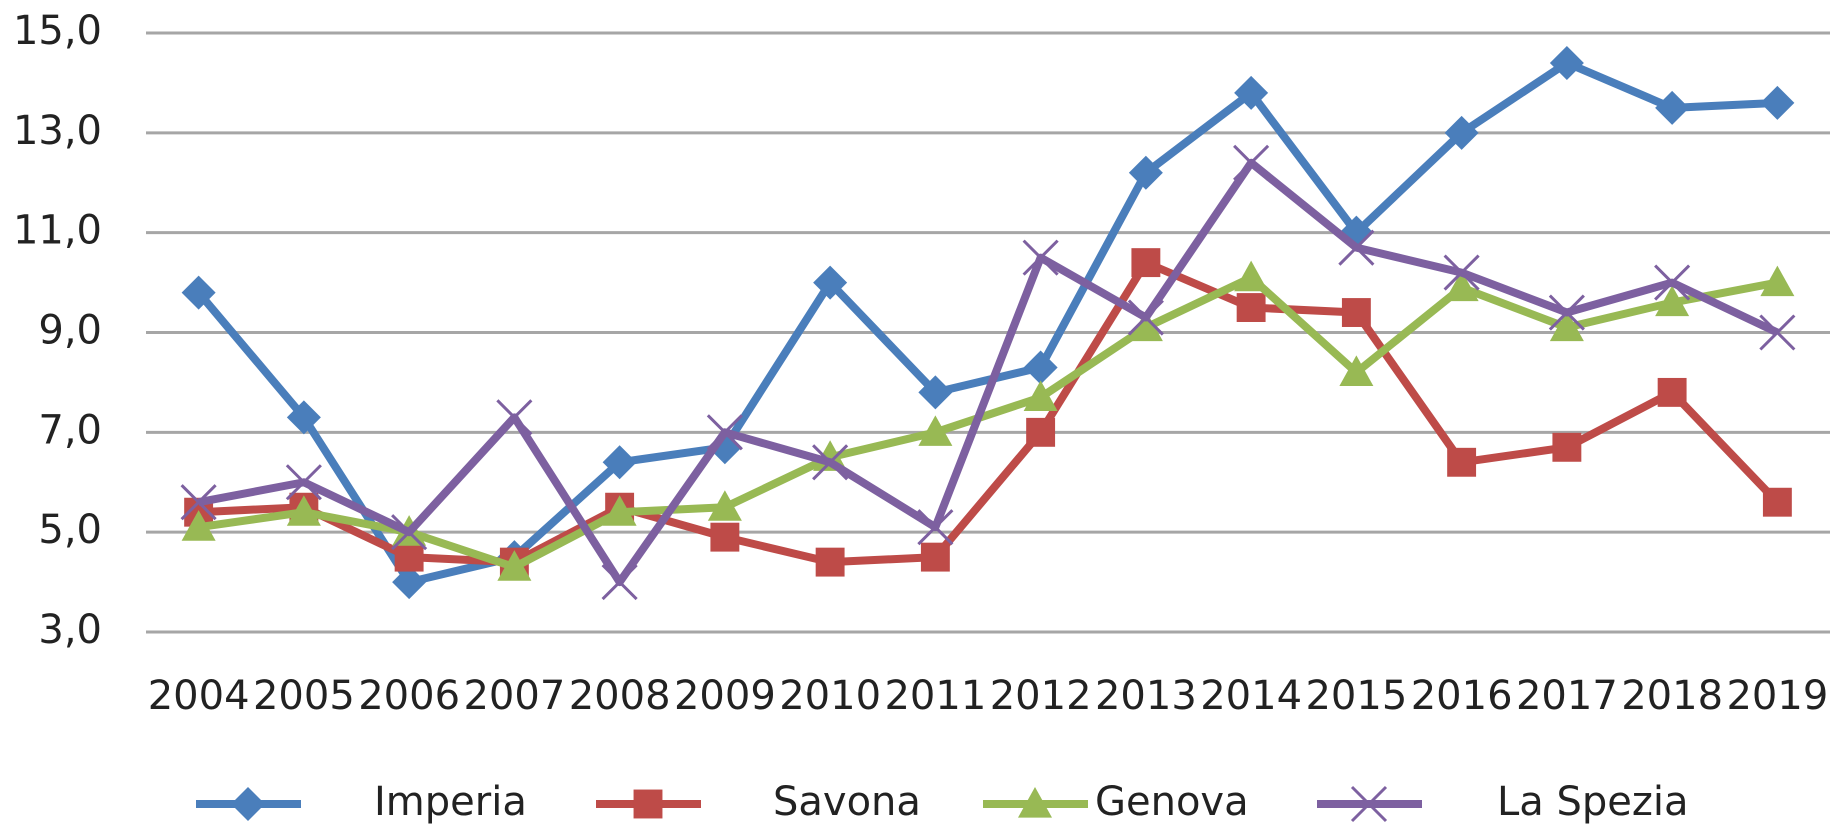  What do you see at coordinates (70, 530) in the screenshot?
I see `y-tick-label: 5,0` at bounding box center [70, 530].